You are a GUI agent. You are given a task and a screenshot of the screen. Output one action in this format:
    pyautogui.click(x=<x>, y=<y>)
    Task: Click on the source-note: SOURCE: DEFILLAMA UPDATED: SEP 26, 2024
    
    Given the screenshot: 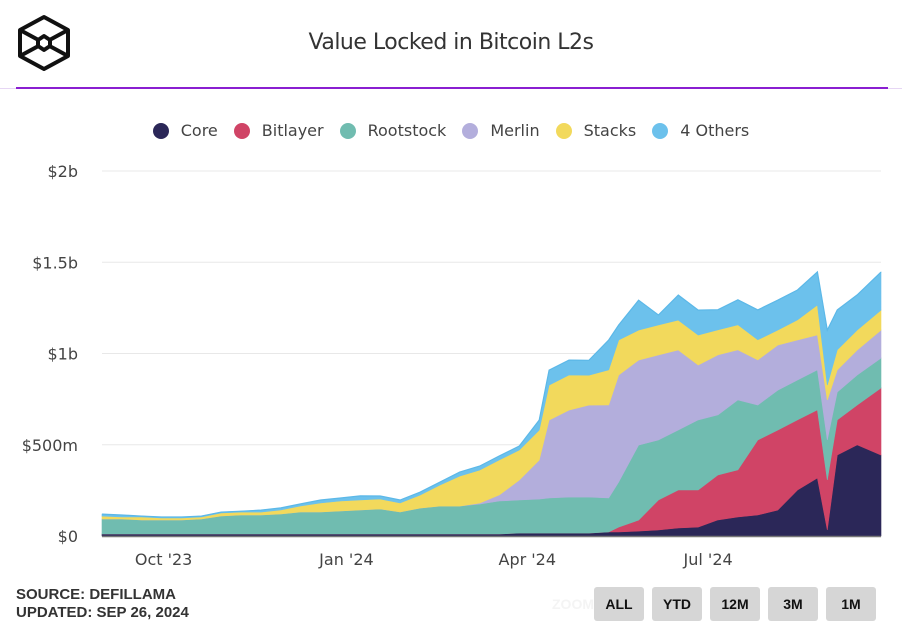 What is the action you would take?
    pyautogui.click(x=102, y=604)
    